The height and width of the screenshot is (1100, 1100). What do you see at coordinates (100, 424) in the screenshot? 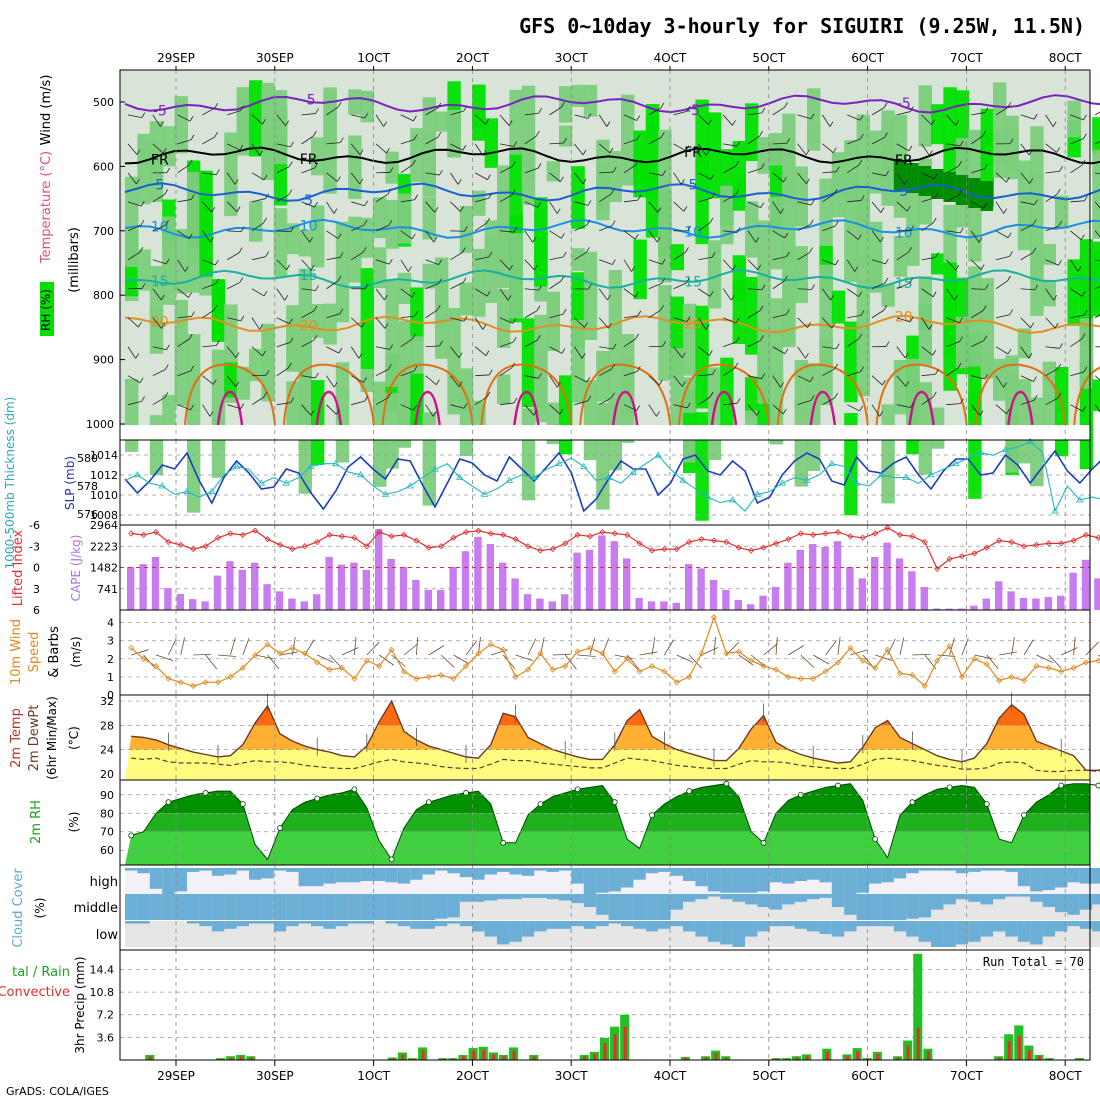
I see `pressure-tick-label: 1000` at bounding box center [100, 424].